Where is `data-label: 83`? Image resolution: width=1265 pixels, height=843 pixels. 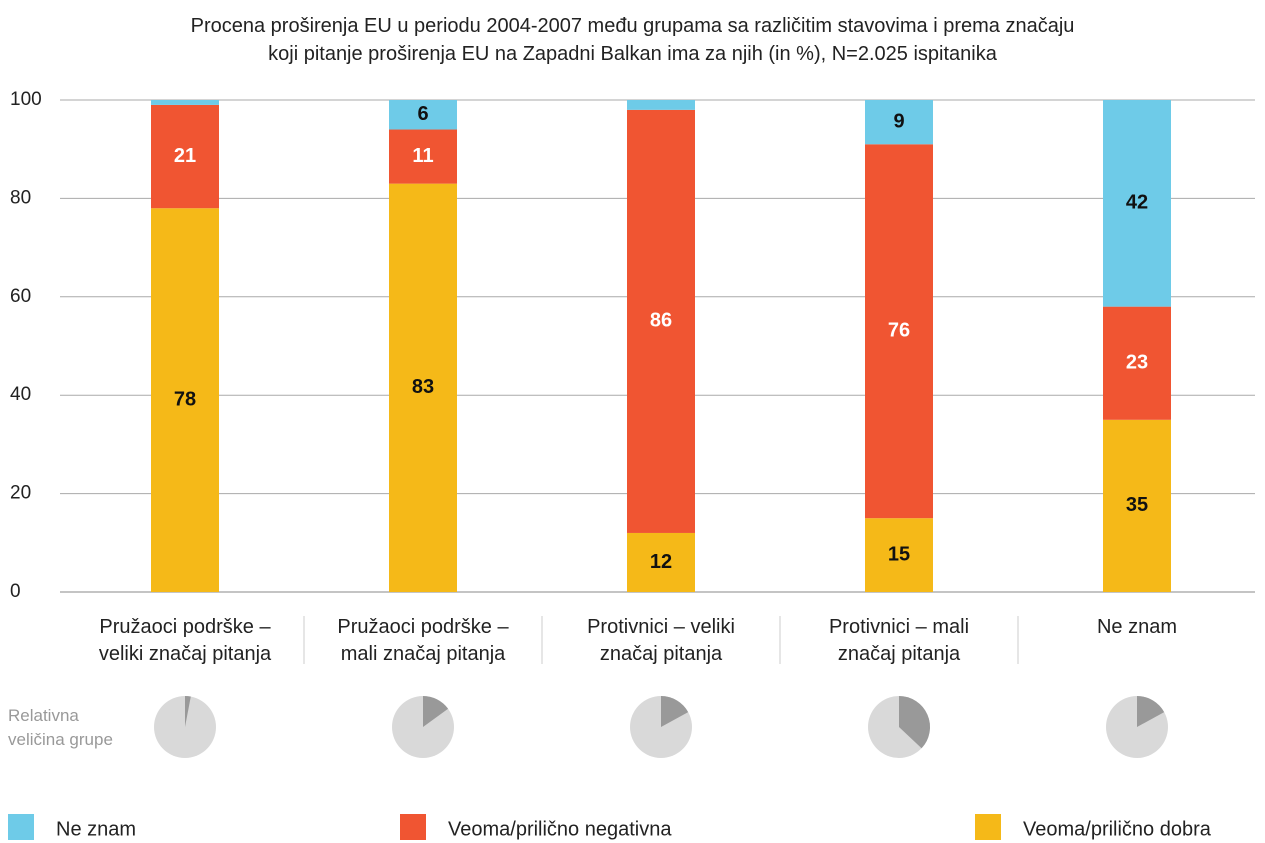
data-label: 83 is located at coordinates (423, 387).